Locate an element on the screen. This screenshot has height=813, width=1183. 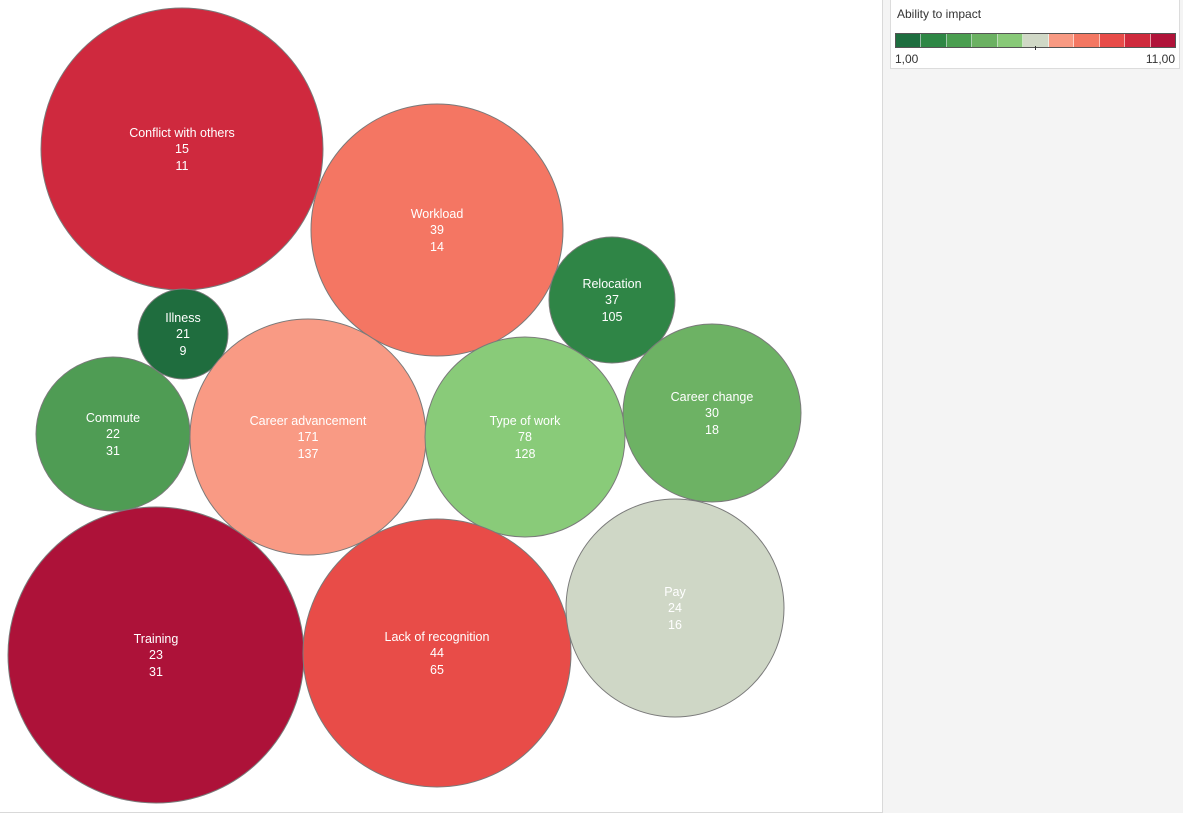
color-legend: Ability to impact 1,00 11,00 is located at coordinates (1035, 34).